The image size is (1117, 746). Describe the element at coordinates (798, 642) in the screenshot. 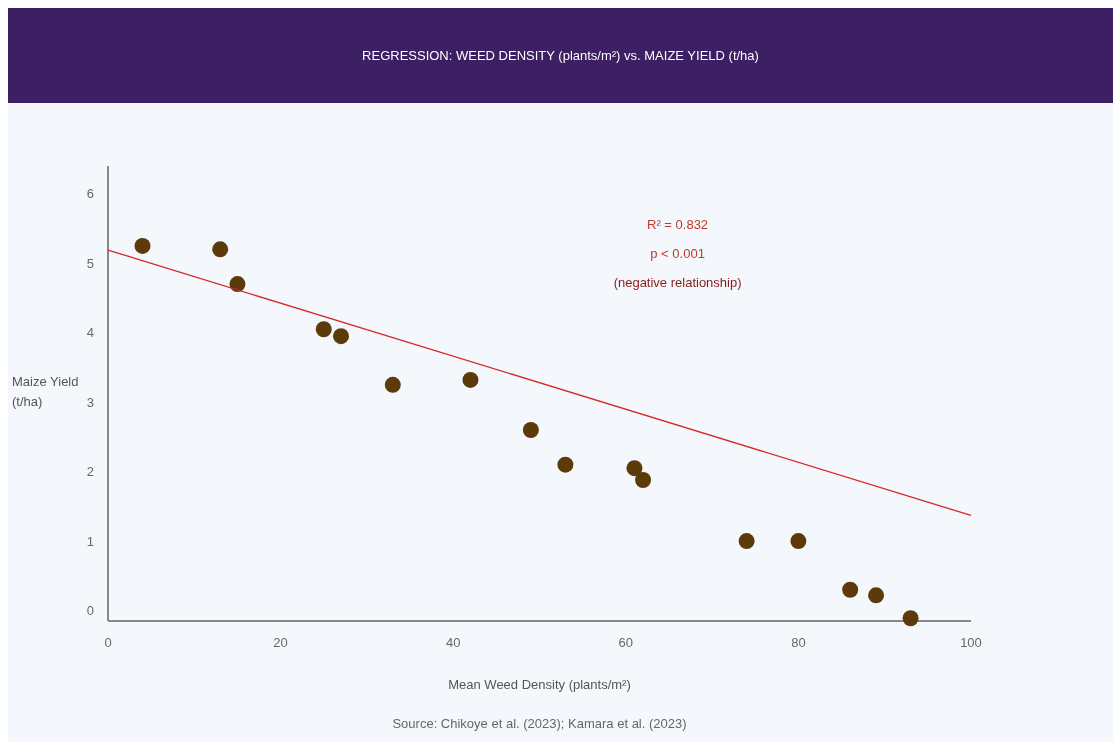

I see `x-tick-label: 80` at that location.